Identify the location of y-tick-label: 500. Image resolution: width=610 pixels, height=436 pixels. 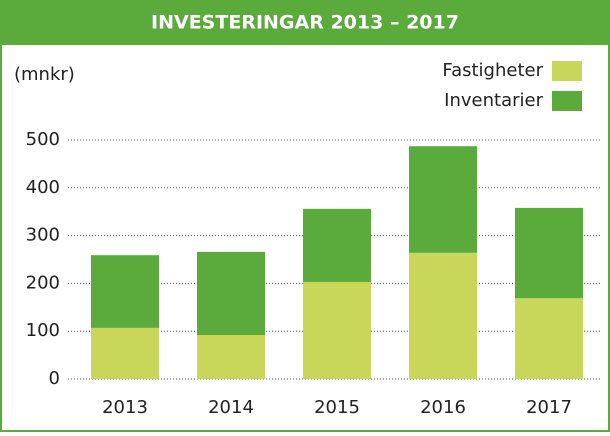
(43, 139).